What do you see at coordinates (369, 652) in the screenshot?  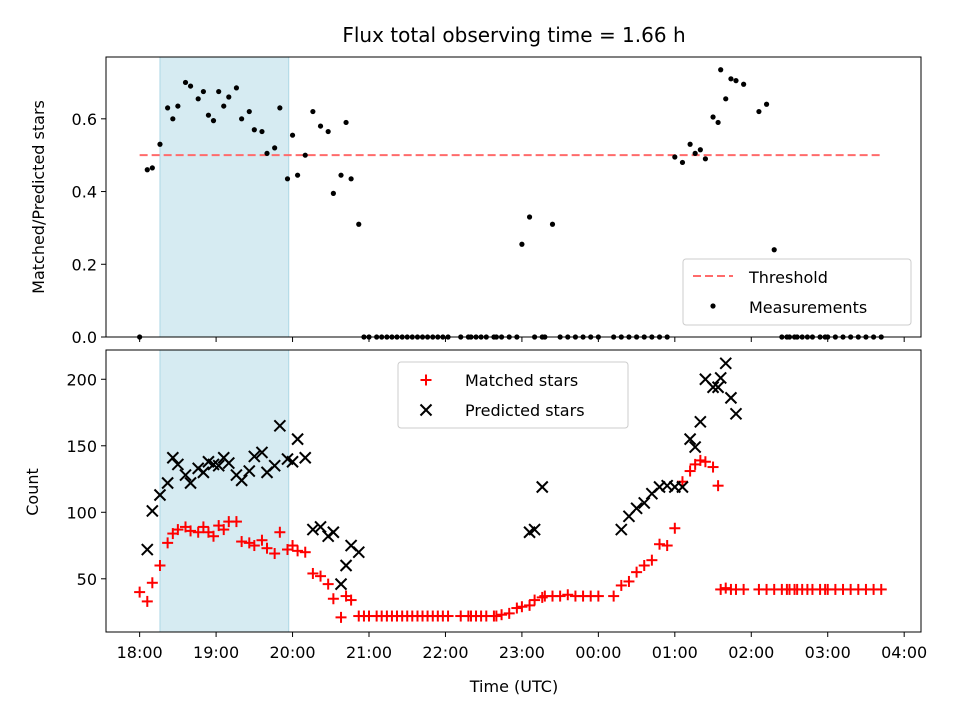 I see `bottom-x-tick-label: 21:00` at bounding box center [369, 652].